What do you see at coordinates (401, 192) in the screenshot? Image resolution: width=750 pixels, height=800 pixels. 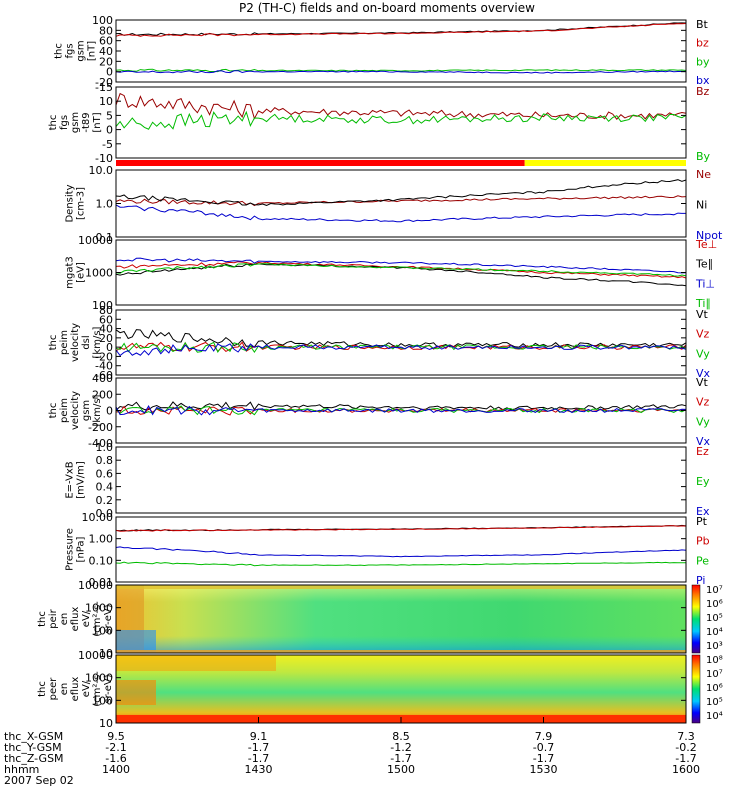 I see `series-density-Ni` at bounding box center [401, 192].